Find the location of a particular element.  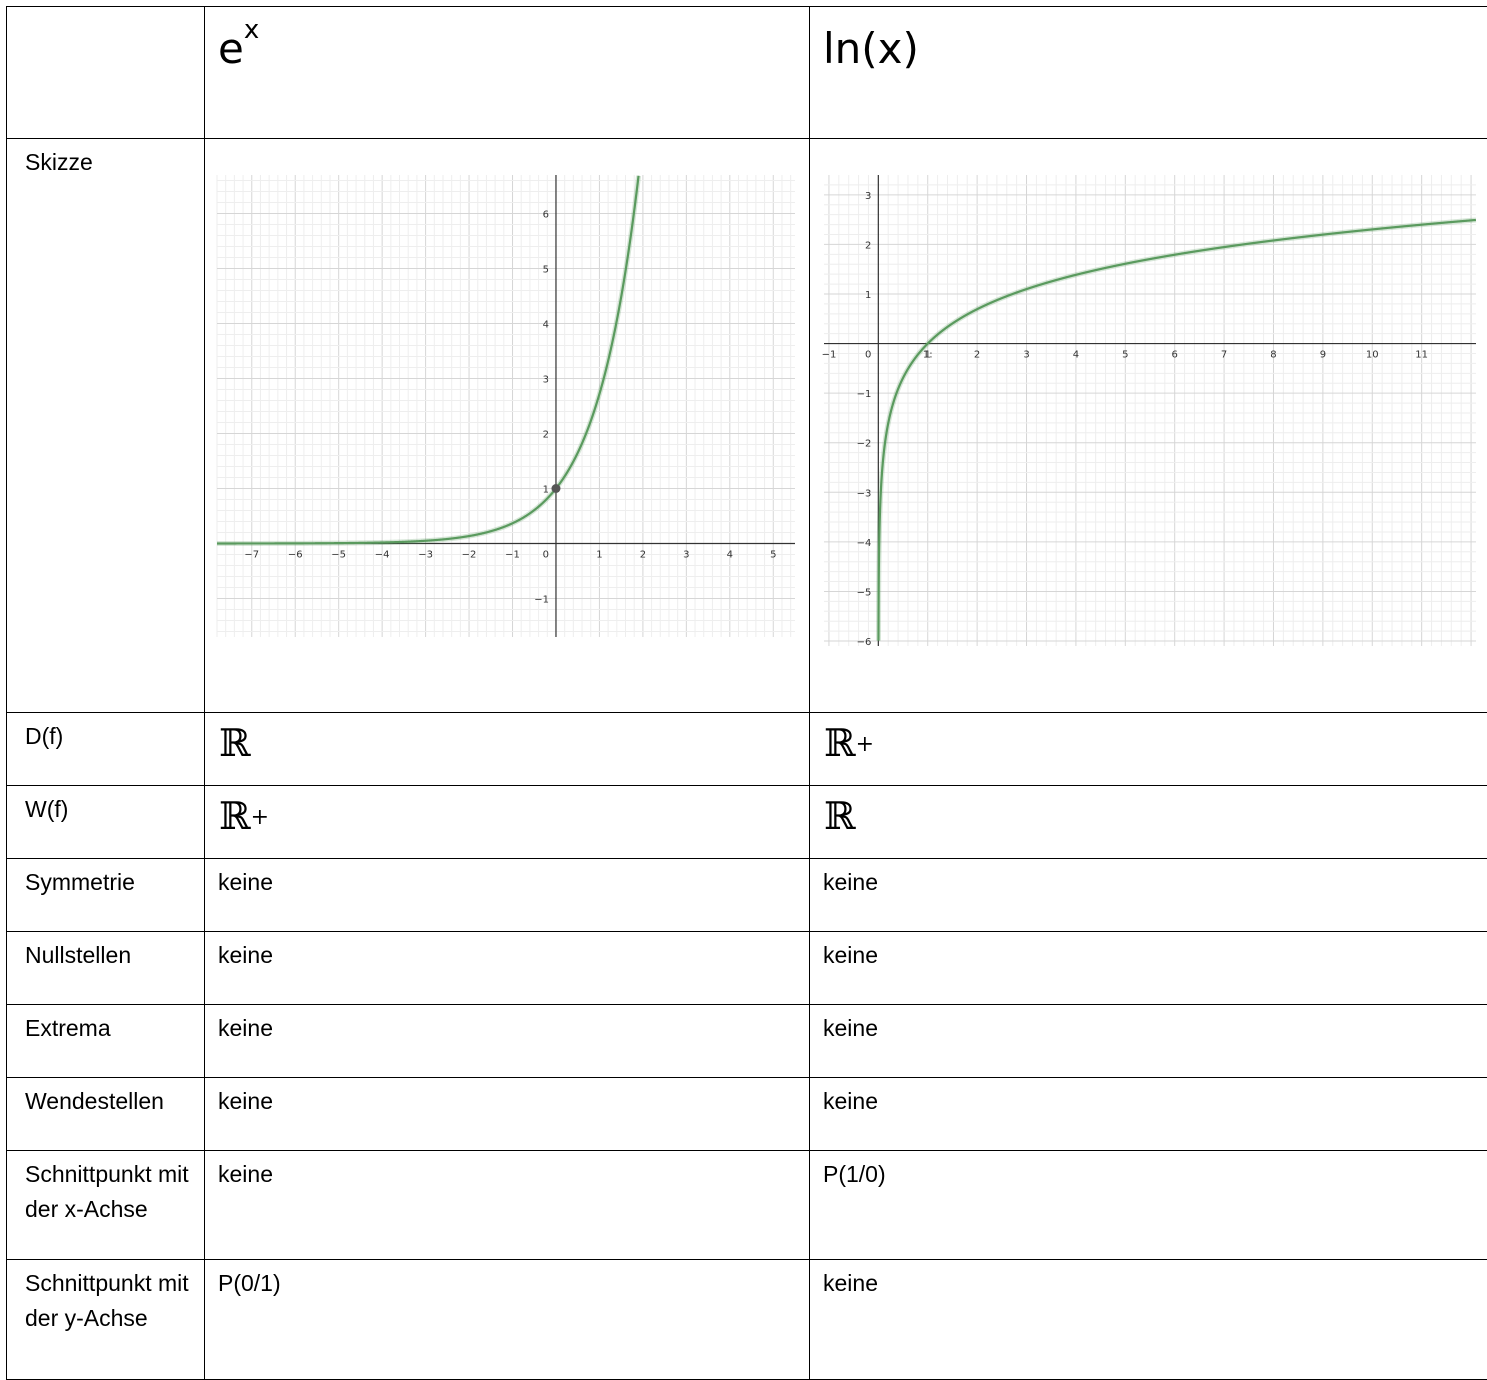

header-exp: ex is located at coordinates (507, 73).